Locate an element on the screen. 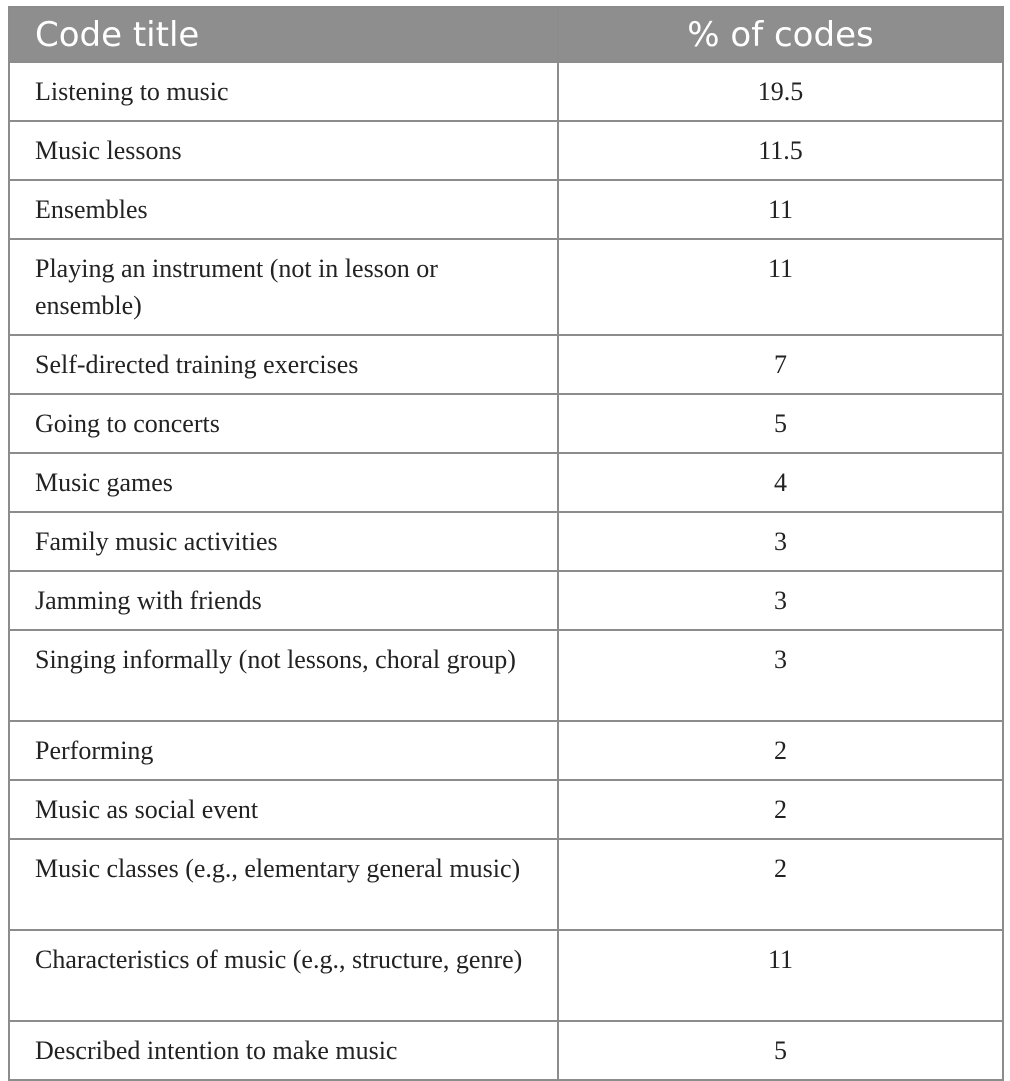 This screenshot has height=1081, width=1010. percent-cell: 4 is located at coordinates (780, 482).